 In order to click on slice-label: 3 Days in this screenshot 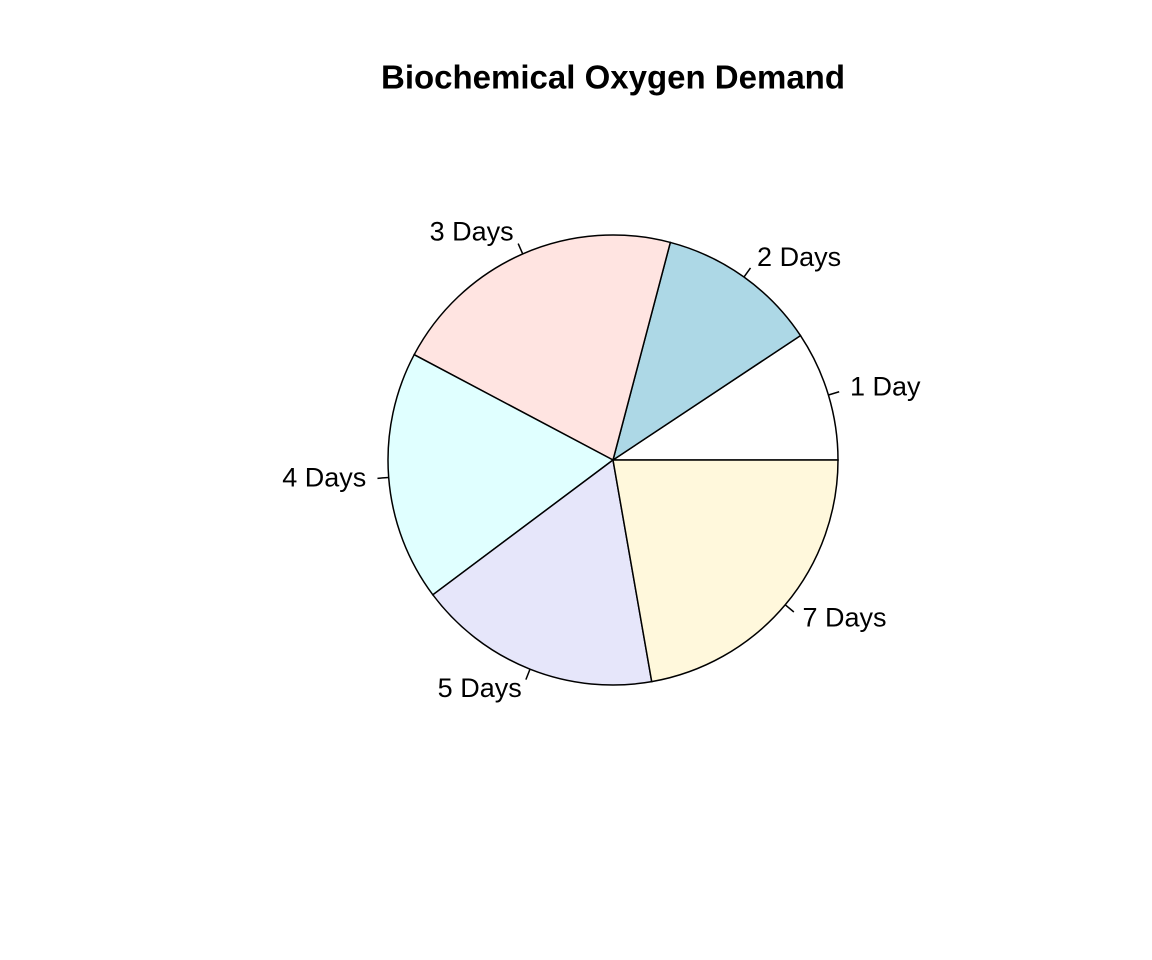, I will do `click(472, 231)`.